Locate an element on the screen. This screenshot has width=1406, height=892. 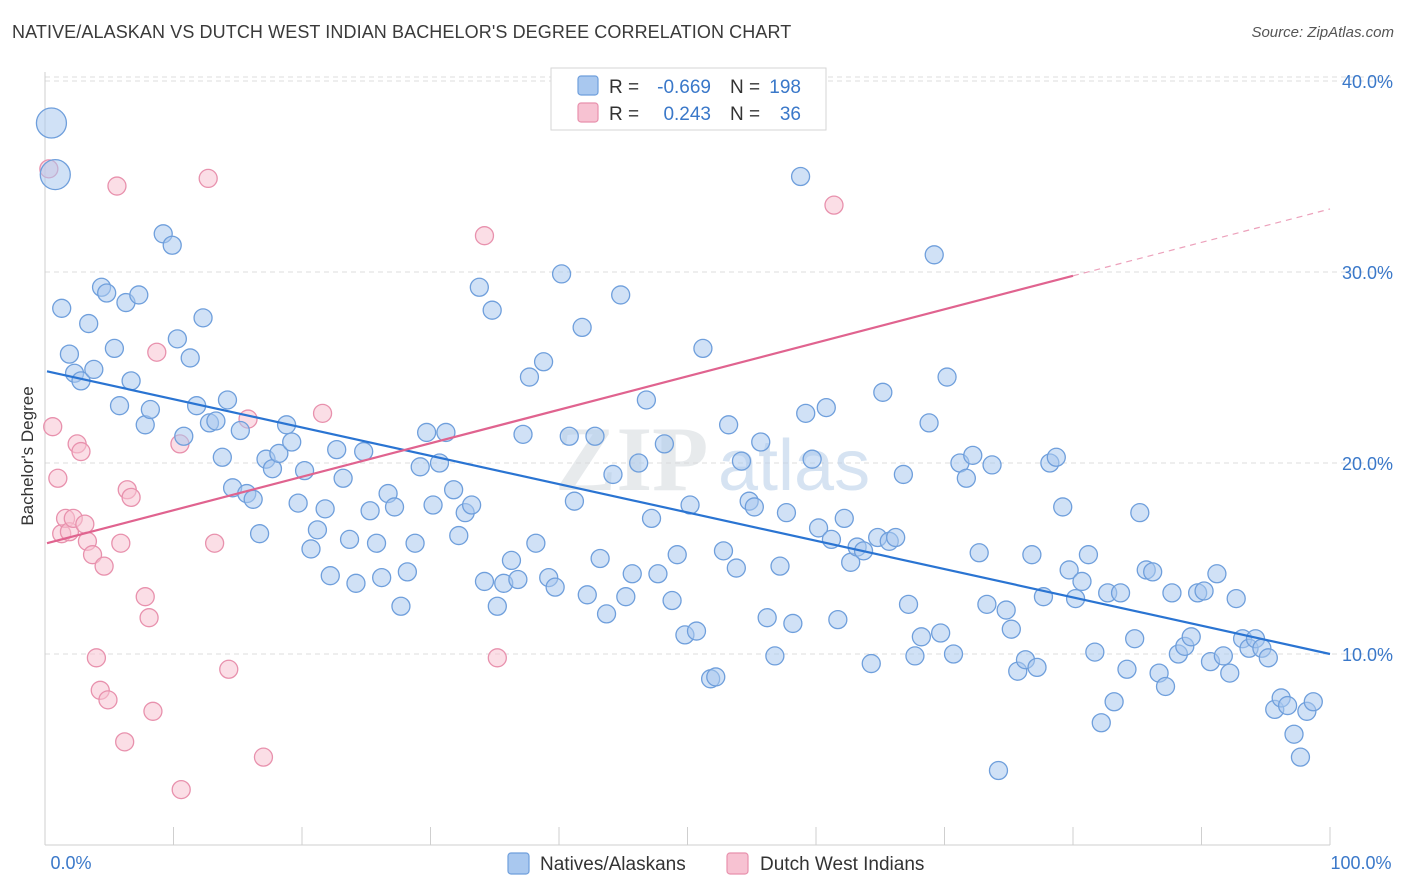
dutch-west-indians-trendline-extension is located at coordinates (1201, 242).